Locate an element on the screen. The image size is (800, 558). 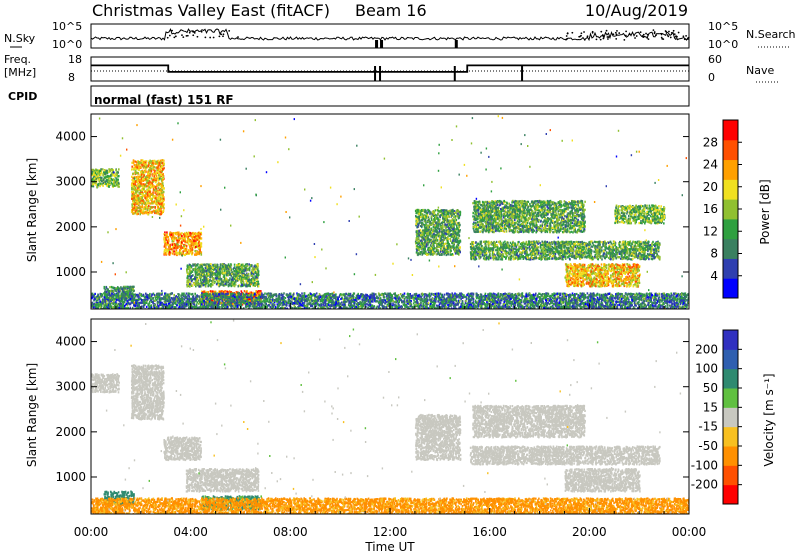
noise-left-label: N.Sky is located at coordinates (20, 38).